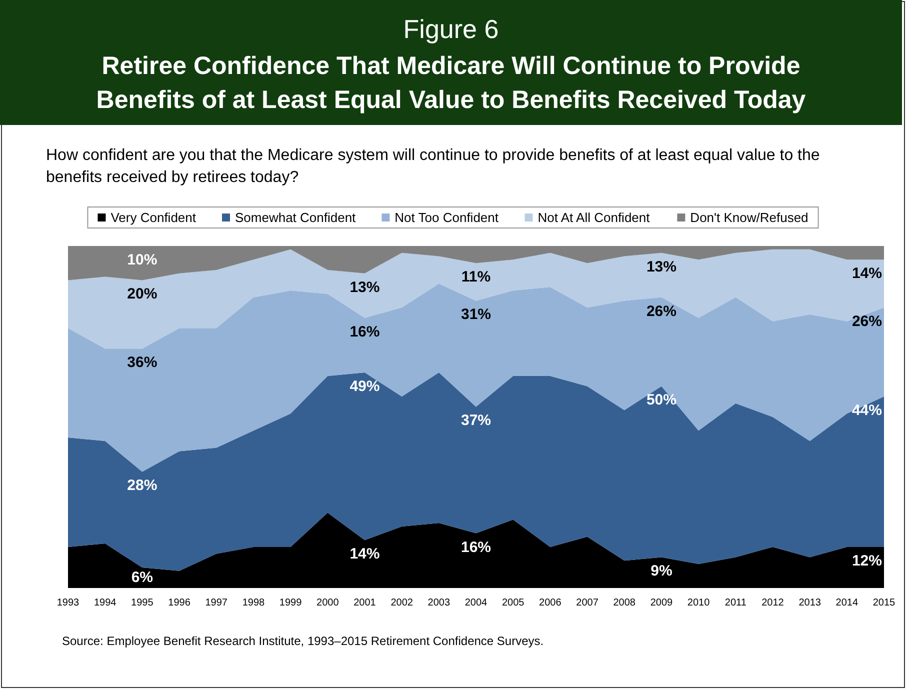 This screenshot has width=906, height=689. I want to click on x-tick-label: 2002, so click(402, 603).